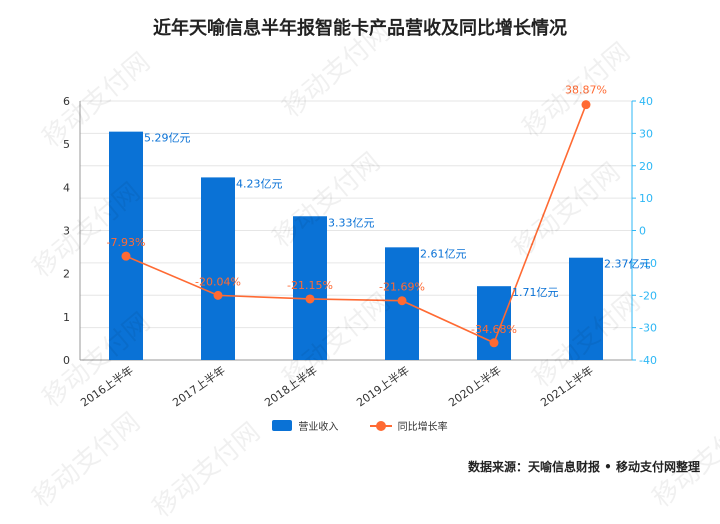 This screenshot has width=720, height=524. What do you see at coordinates (648, 295) in the screenshot?
I see `right-tick-label: -20` at bounding box center [648, 295].